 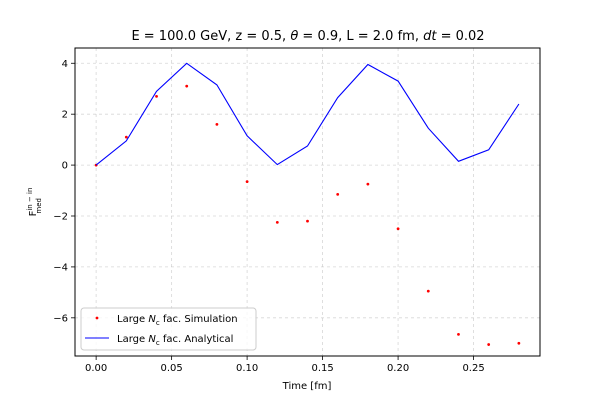 What do you see at coordinates (60, 318) in the screenshot?
I see `y-tick-label: −6` at bounding box center [60, 318].